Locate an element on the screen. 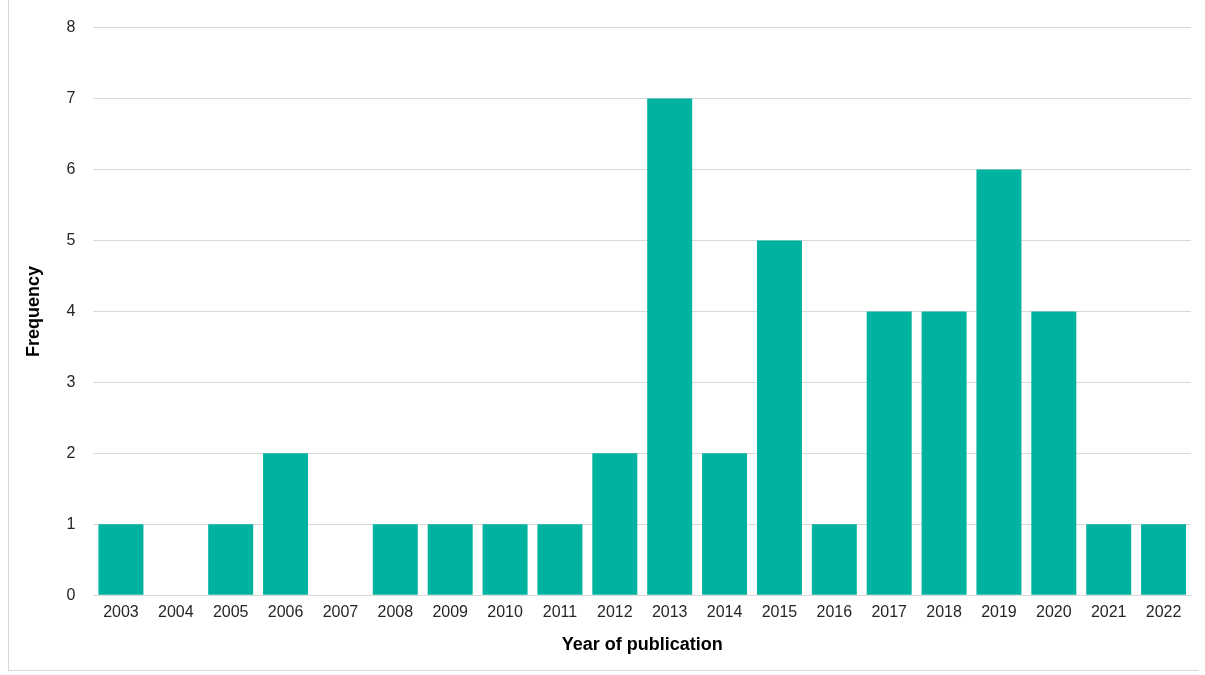 The width and height of the screenshot is (1205, 675). x-tick-label: 2003 is located at coordinates (121, 612).